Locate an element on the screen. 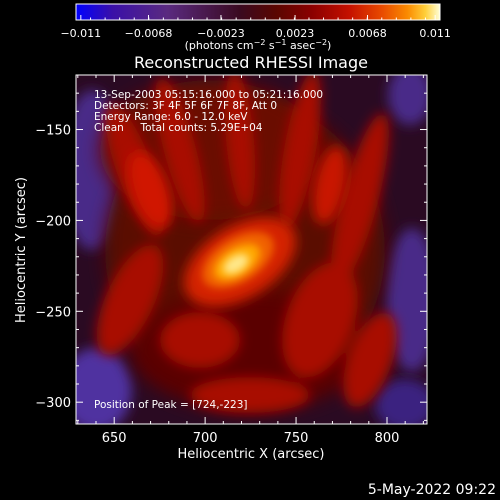 This screenshot has width=500, height=500. y-tick-label: −200 is located at coordinates (53, 221).